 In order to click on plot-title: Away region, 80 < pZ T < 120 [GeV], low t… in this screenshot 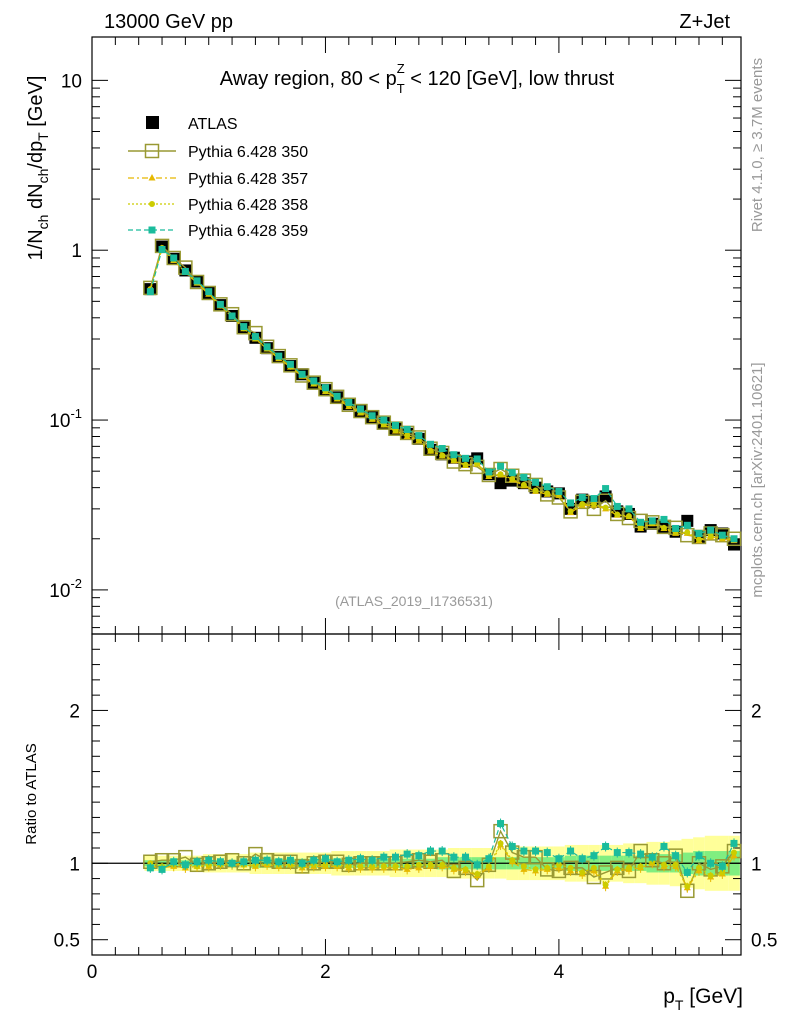, I will do `click(417, 78)`.